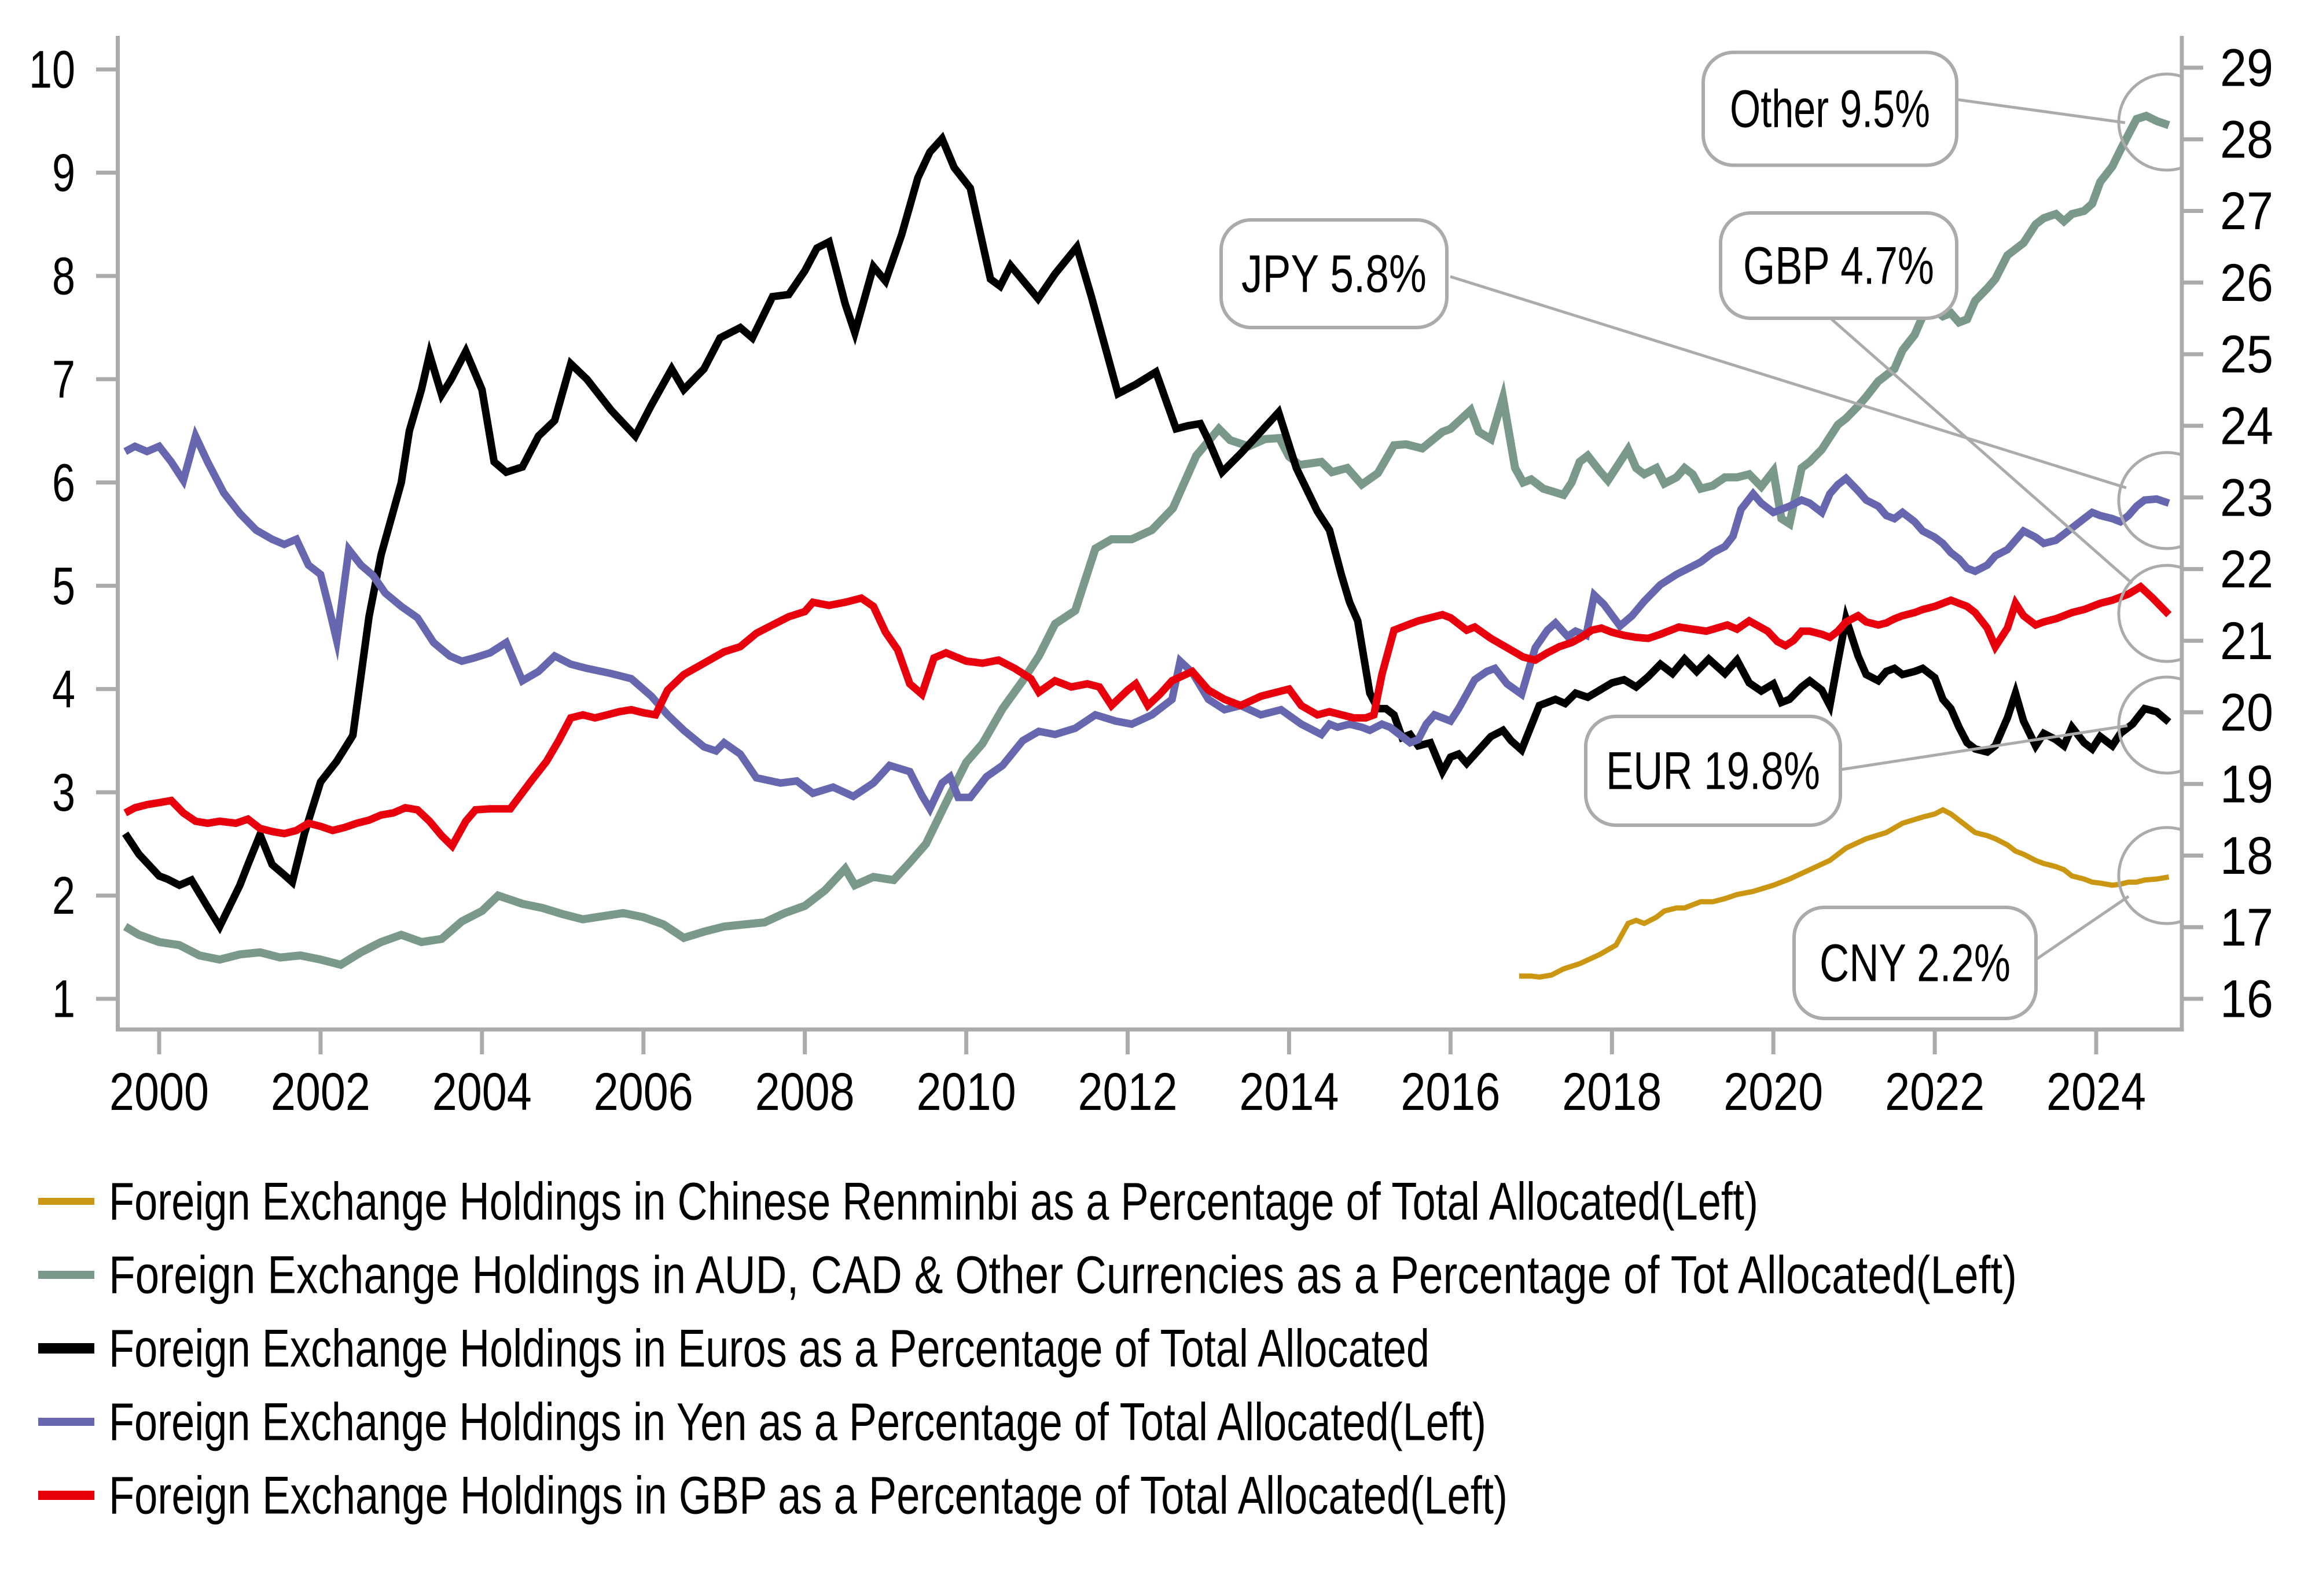  Describe the element at coordinates (63, 482) in the screenshot. I see `svg-text: 6` at that location.